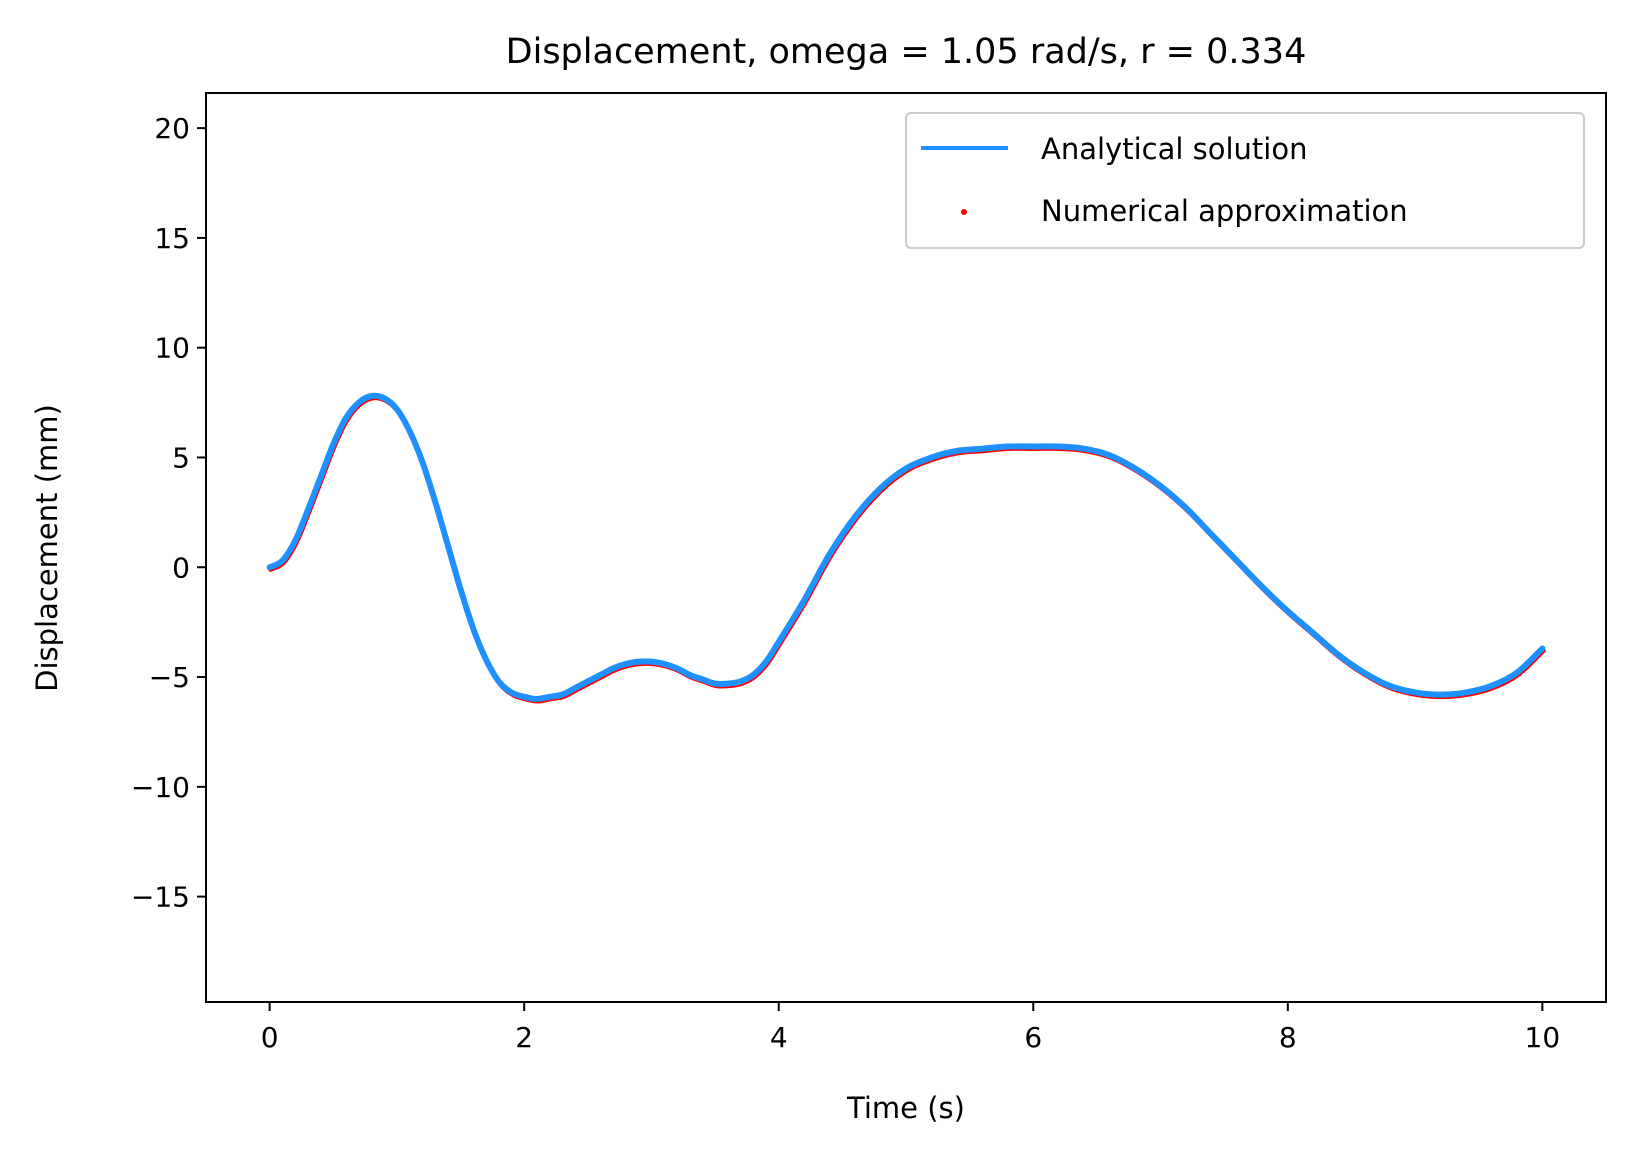  Describe the element at coordinates (779, 1037) in the screenshot. I see `x-tick-label: 4` at that location.